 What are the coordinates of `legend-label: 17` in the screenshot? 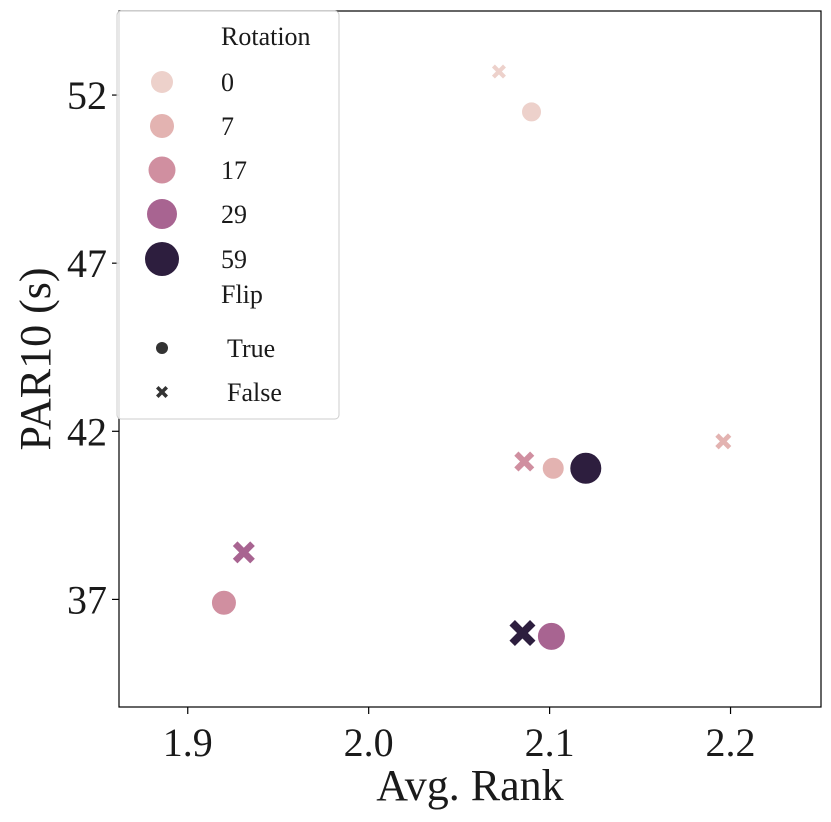 It's located at (234, 170).